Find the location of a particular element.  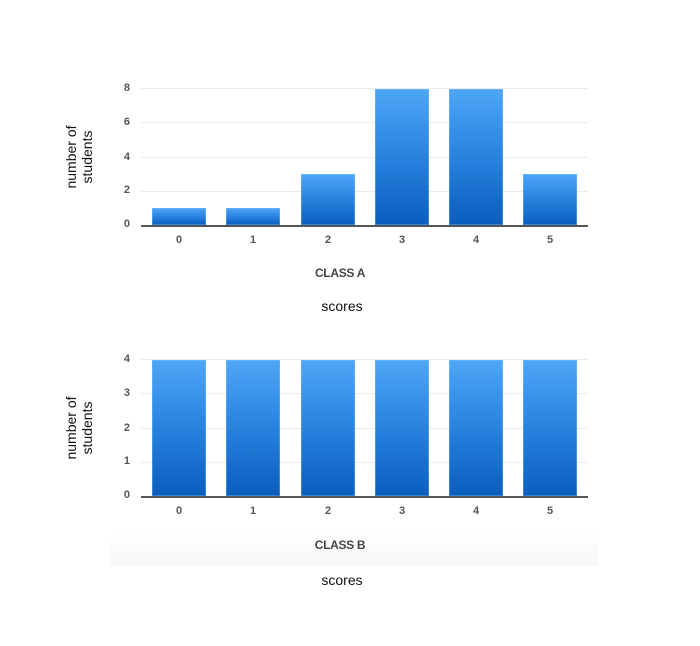

title-band is located at coordinates (354, 549).